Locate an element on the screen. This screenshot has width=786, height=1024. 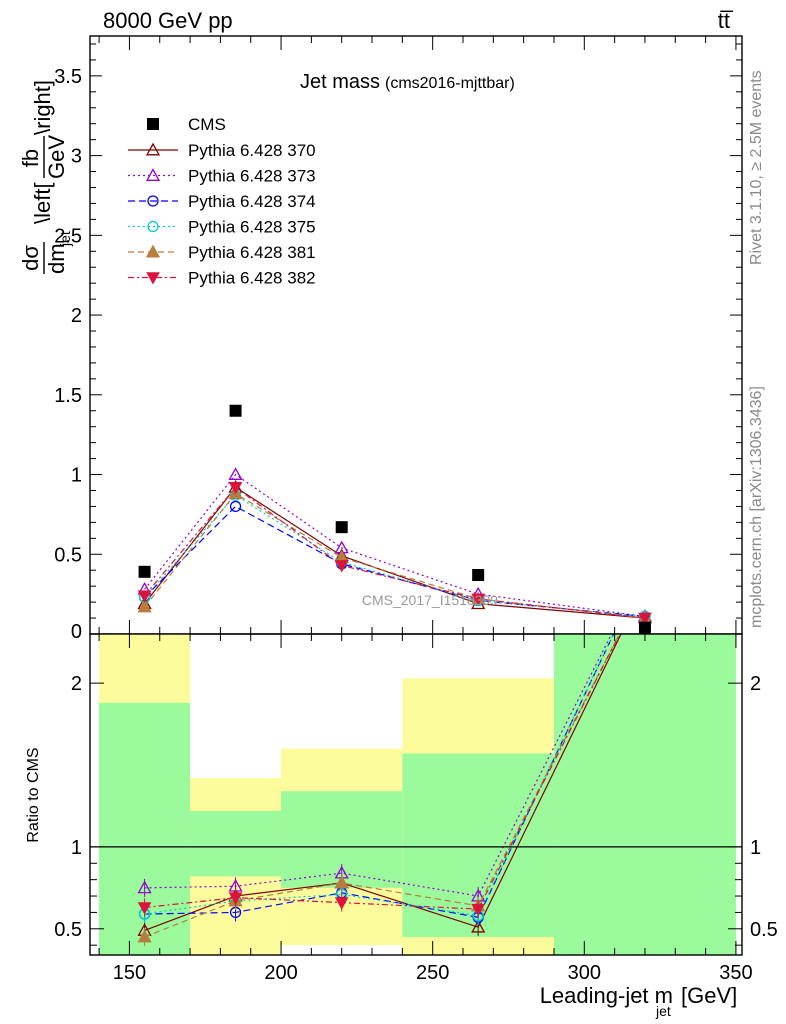
main-ytick-label-0: 0.5 is located at coordinates (68, 555).